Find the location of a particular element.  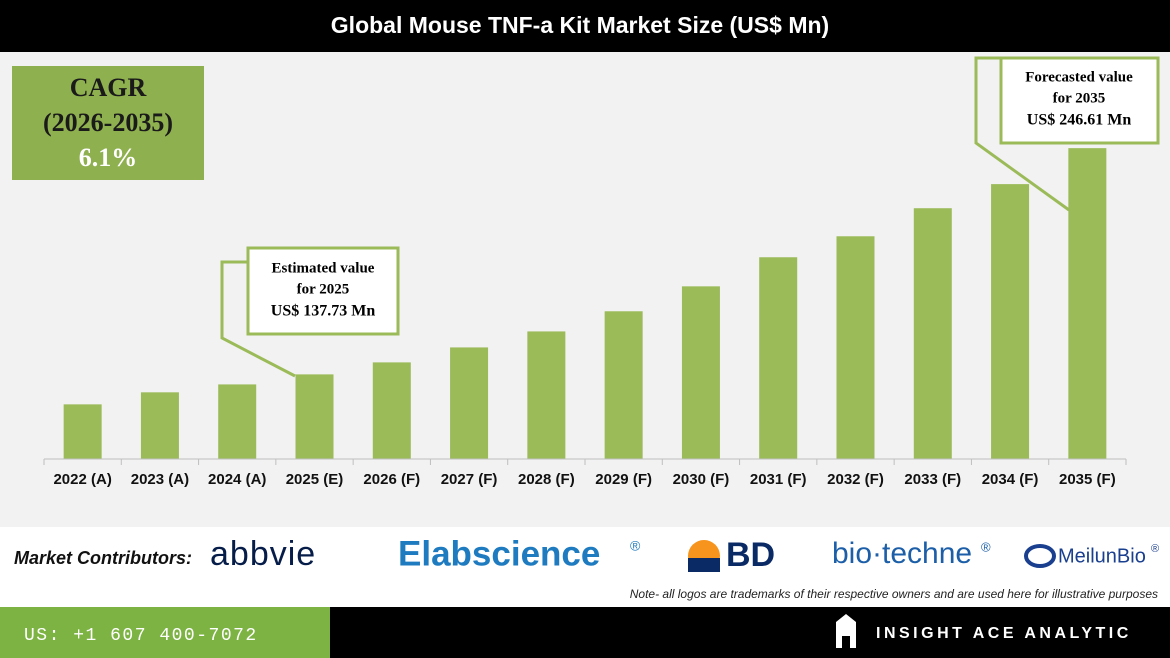

callout-text: for 2035 is located at coordinates (1079, 98).